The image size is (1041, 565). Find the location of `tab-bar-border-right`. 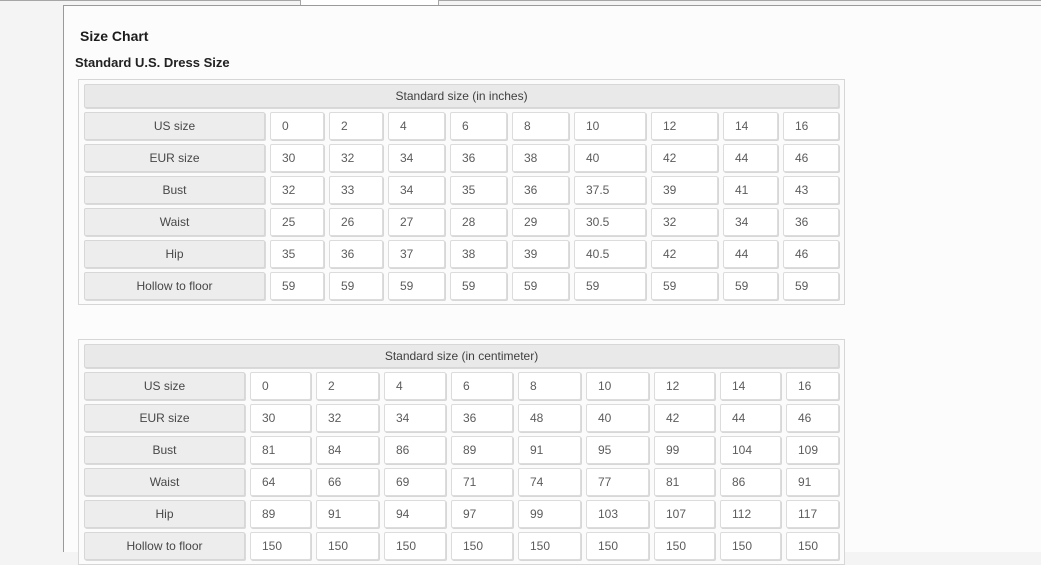

tab-bar-border-right is located at coordinates (739, 2).